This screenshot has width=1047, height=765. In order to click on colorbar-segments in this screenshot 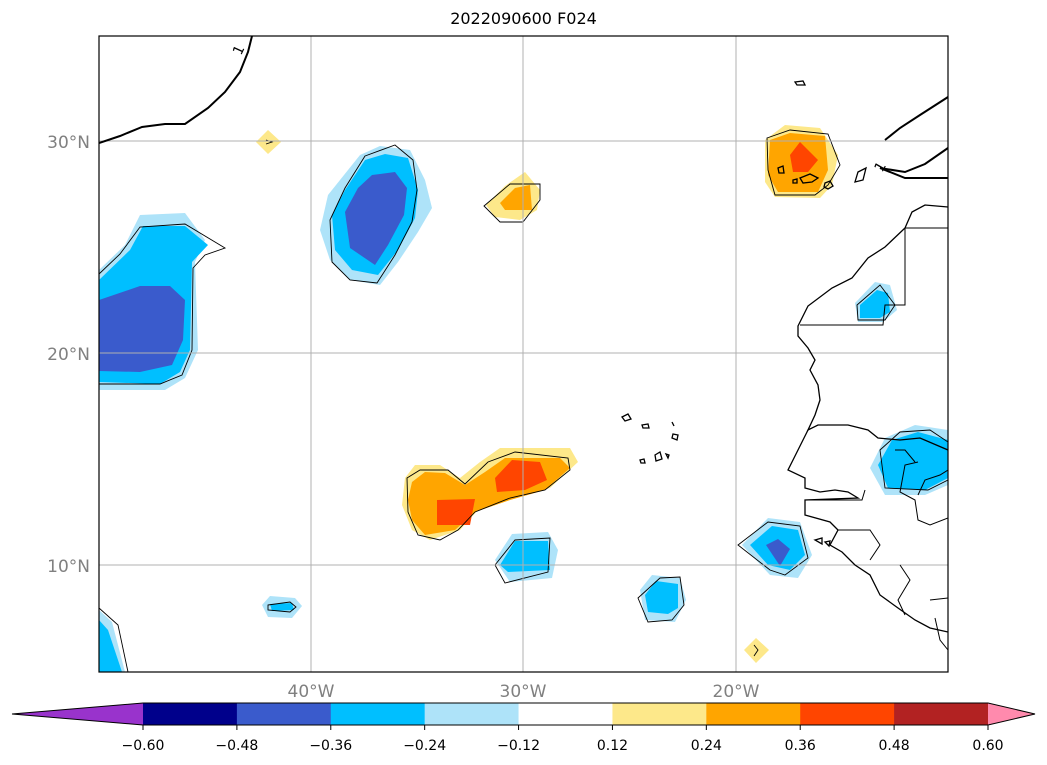, I will do `click(566, 714)`.